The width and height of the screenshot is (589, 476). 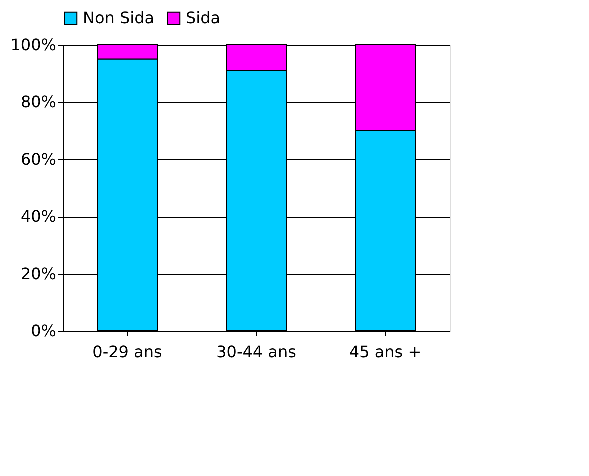 What do you see at coordinates (385, 352) in the screenshot?
I see `x-tick-label: 45 ans +` at bounding box center [385, 352].